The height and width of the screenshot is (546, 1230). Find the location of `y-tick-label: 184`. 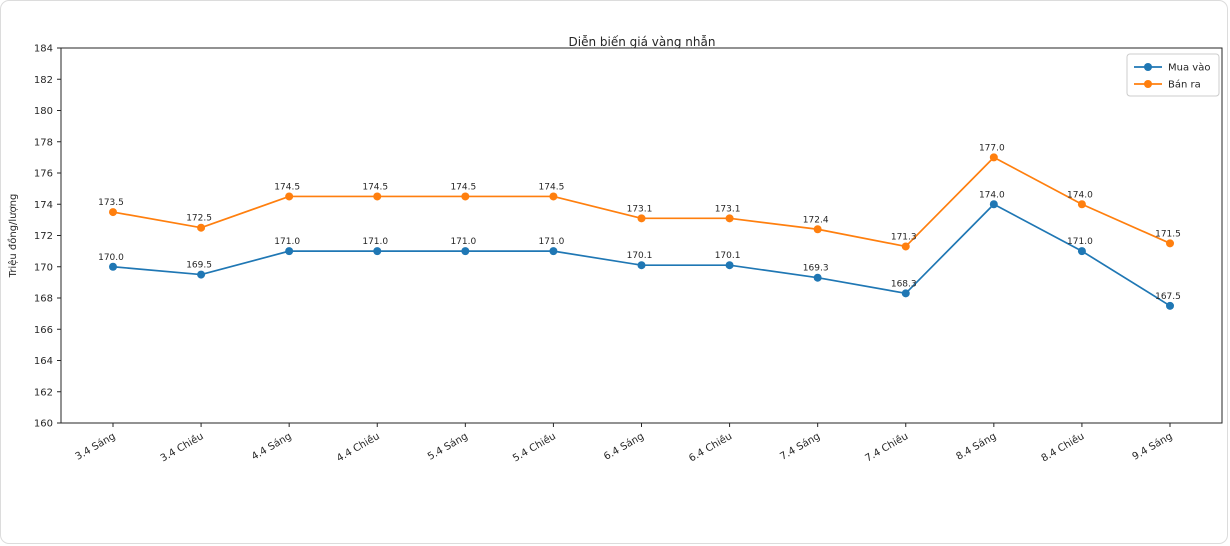

y-tick-label: 184 is located at coordinates (43, 49).